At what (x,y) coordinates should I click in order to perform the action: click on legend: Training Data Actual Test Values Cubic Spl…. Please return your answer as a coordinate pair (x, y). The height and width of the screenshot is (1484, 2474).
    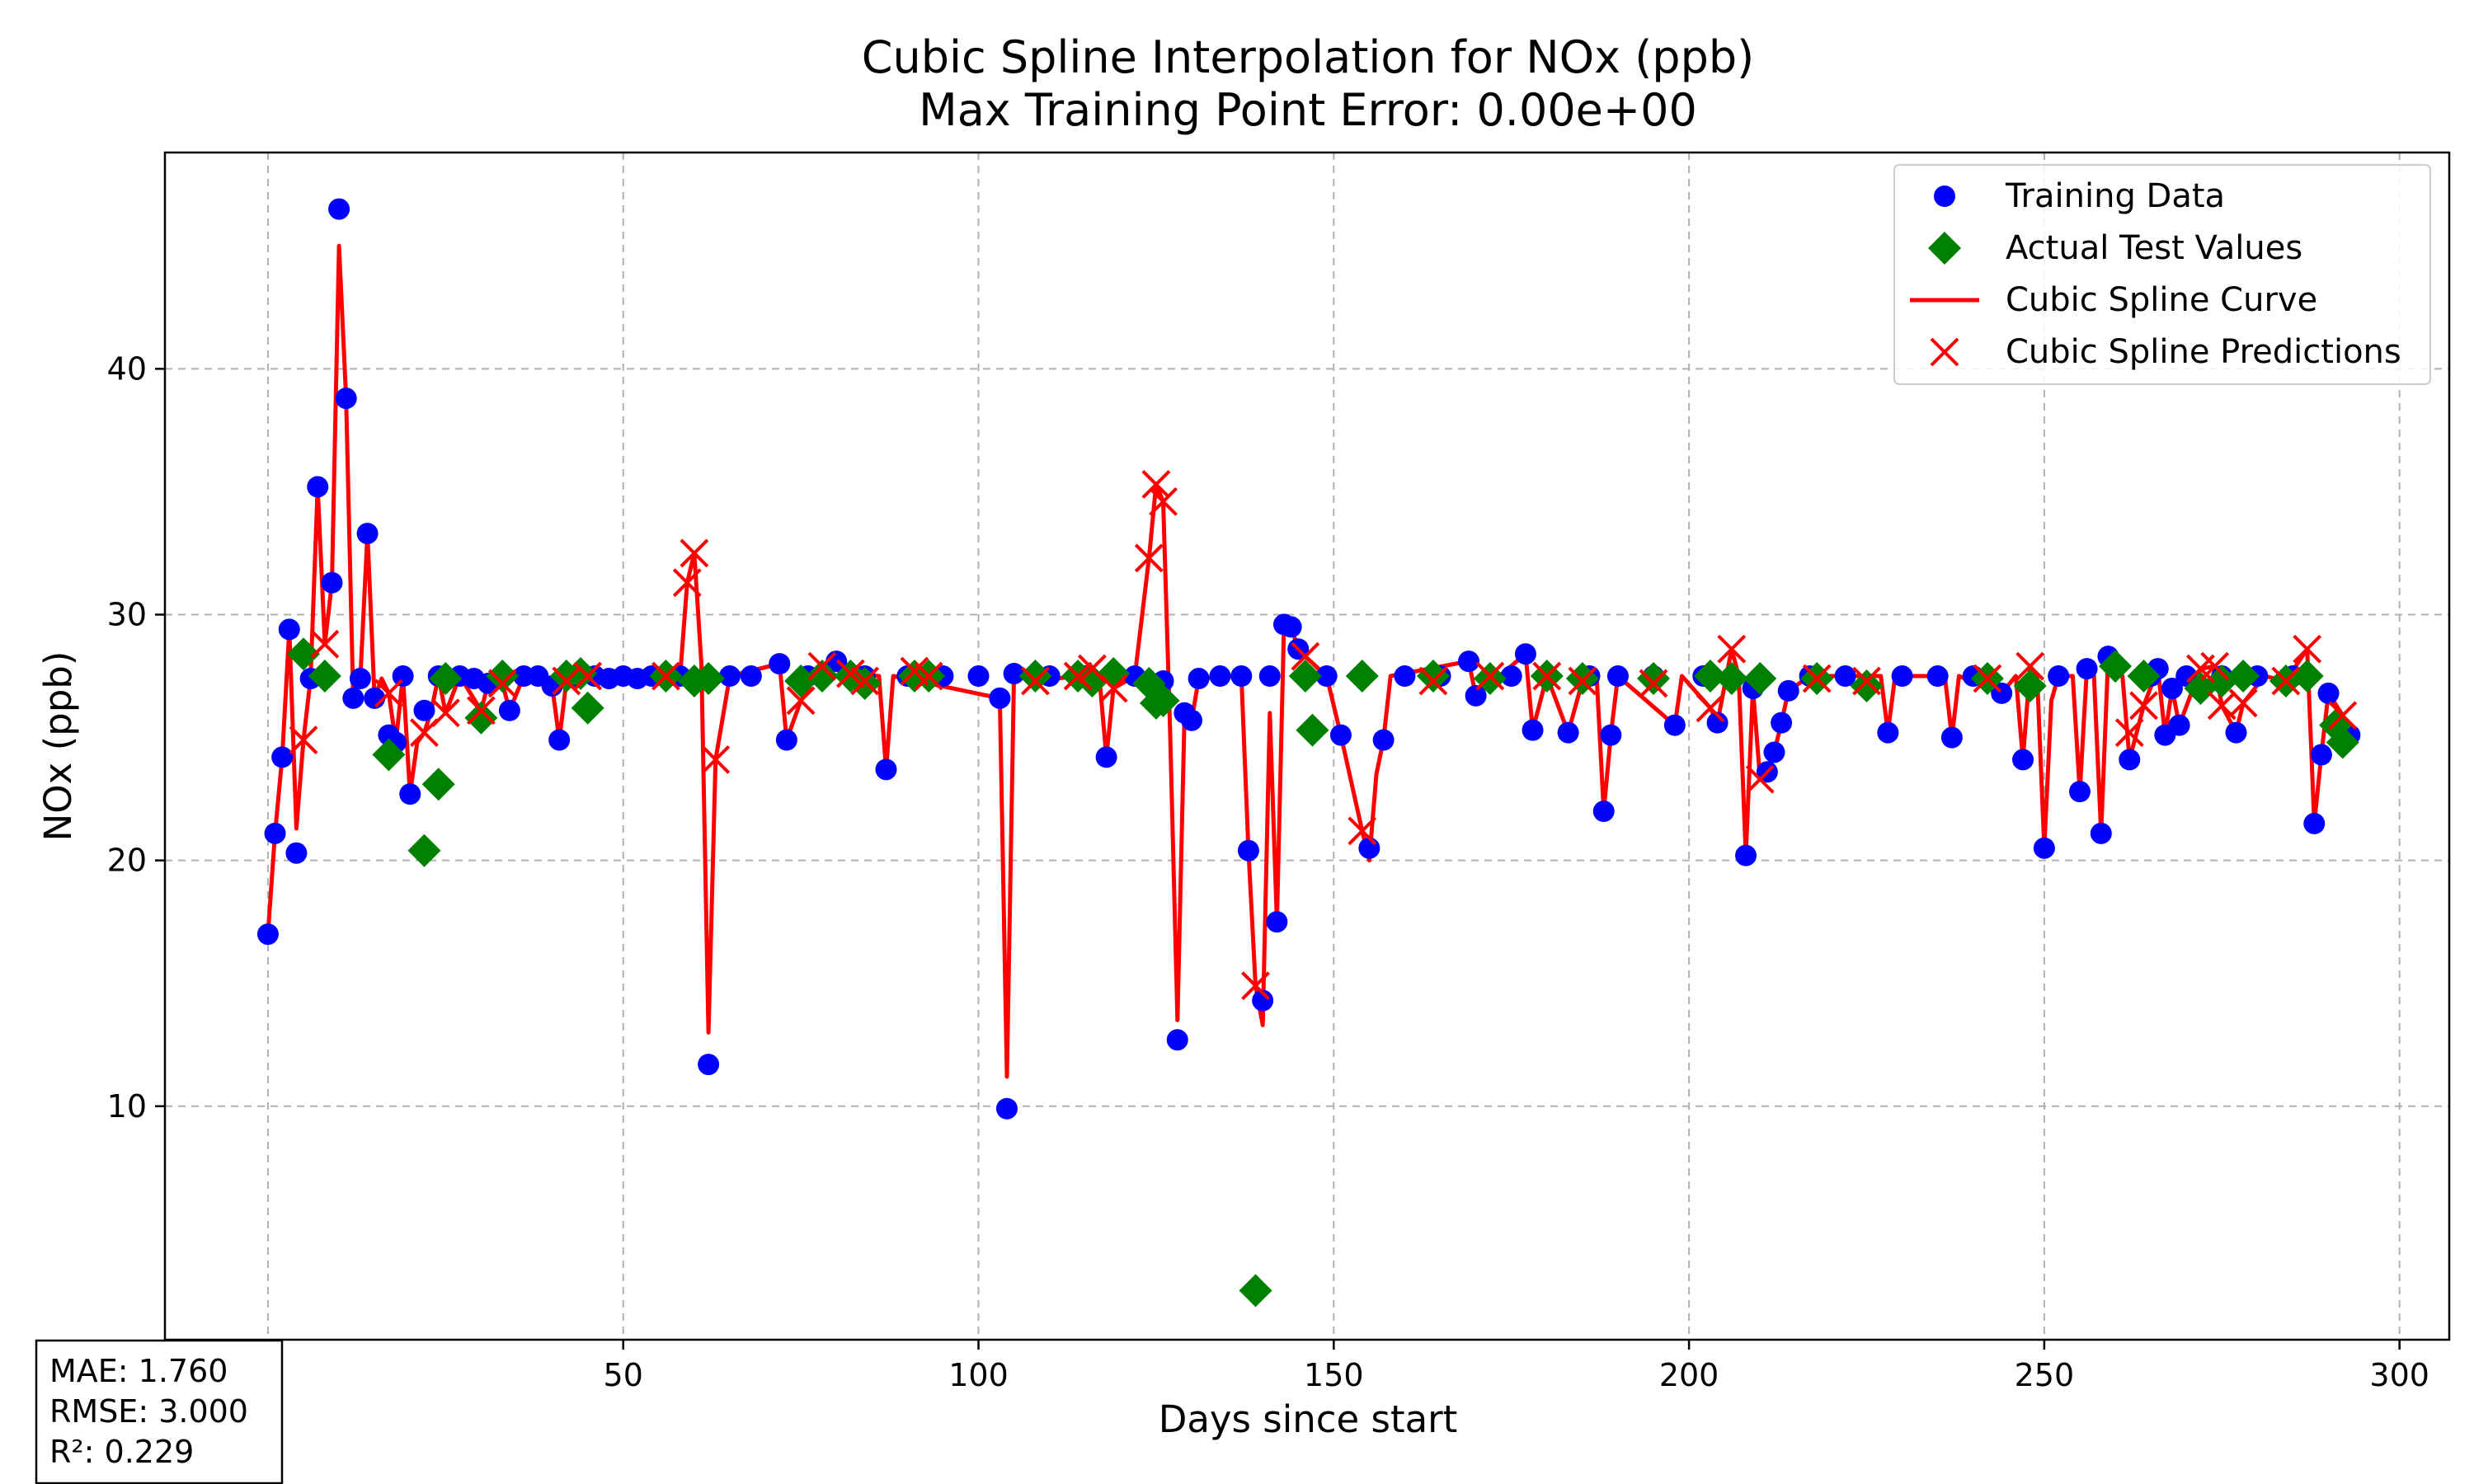
    Looking at the image, I should click on (2162, 274).